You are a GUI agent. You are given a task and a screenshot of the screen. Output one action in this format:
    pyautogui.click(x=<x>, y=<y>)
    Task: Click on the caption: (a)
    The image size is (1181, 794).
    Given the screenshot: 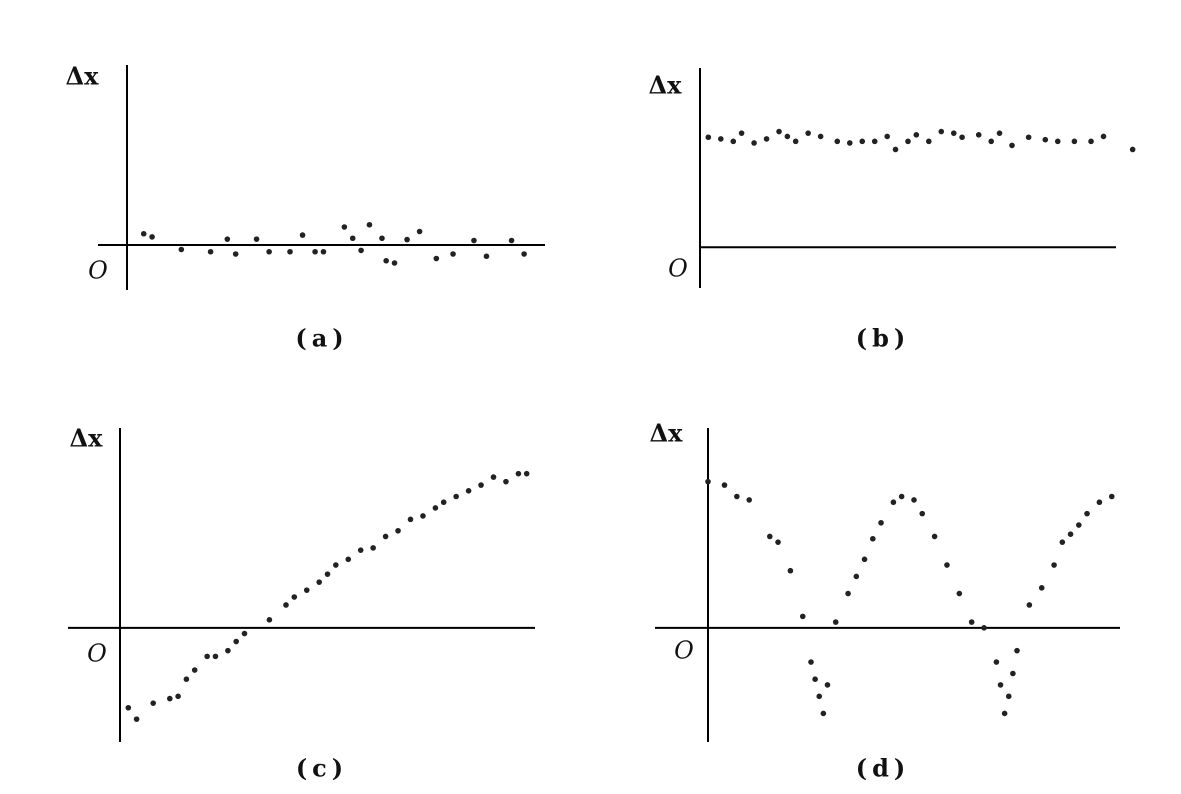 What is the action you would take?
    pyautogui.click(x=321, y=338)
    